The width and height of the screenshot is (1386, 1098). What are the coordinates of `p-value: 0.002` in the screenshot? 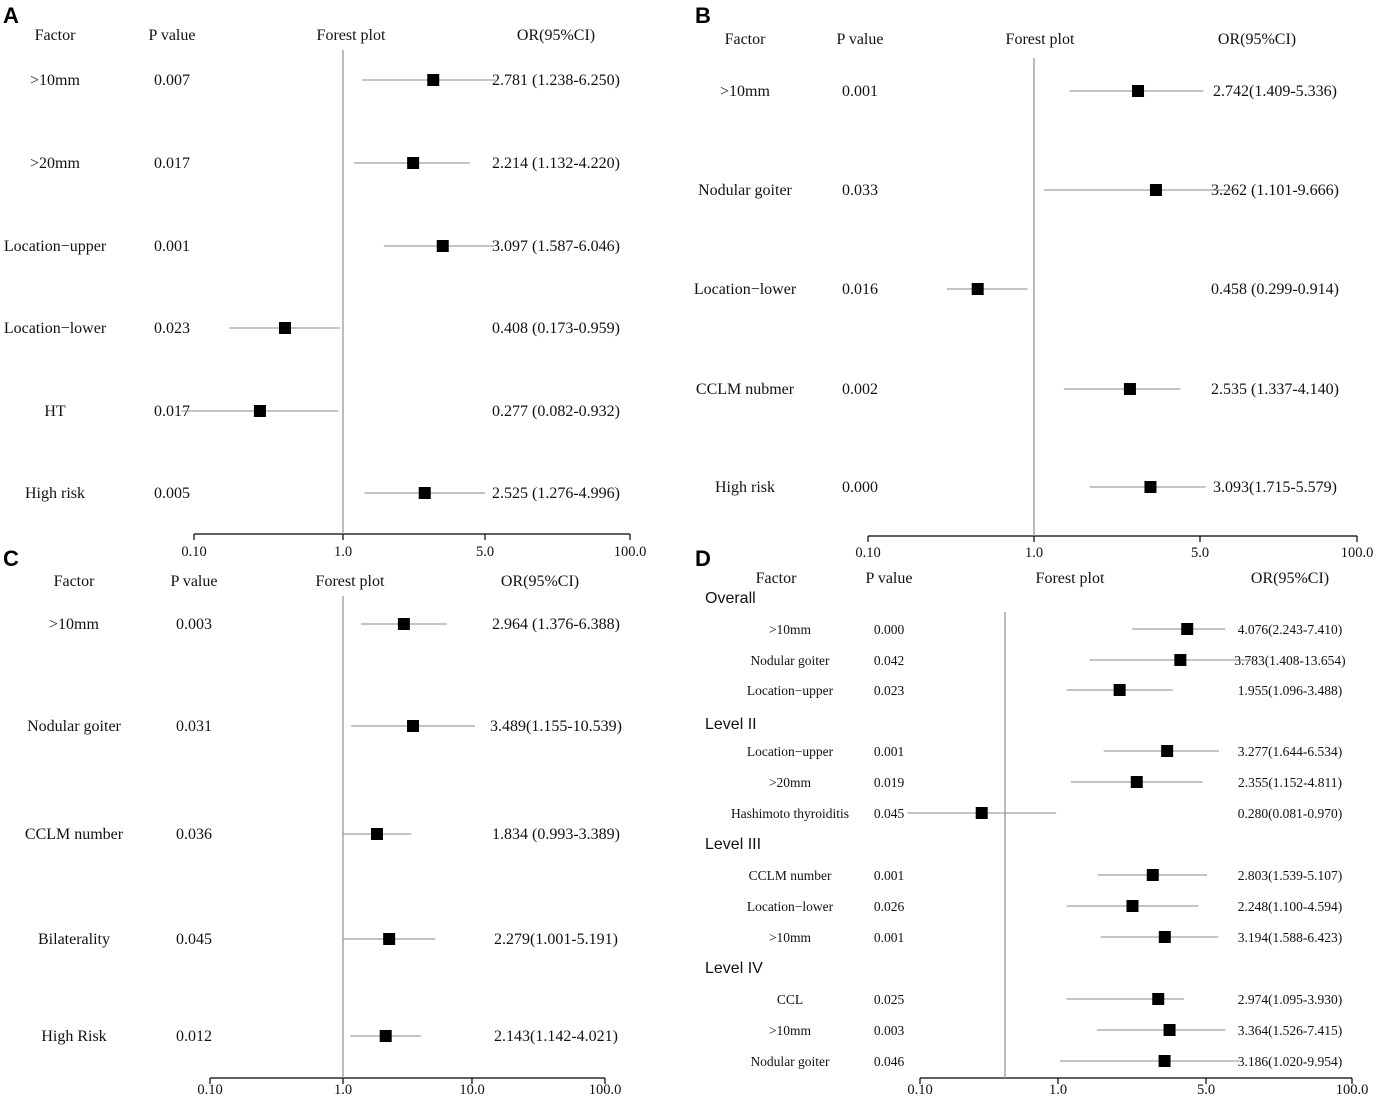 It's located at (860, 389).